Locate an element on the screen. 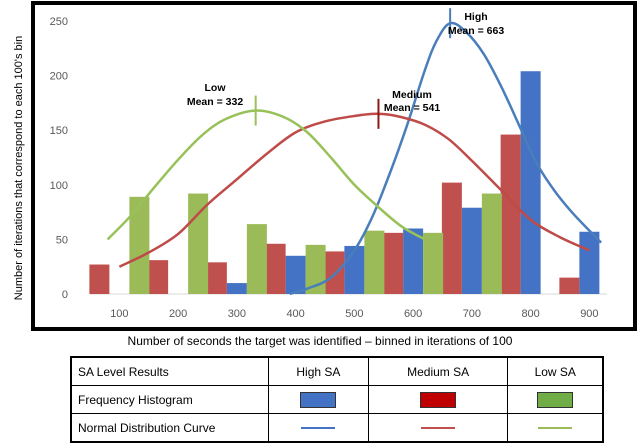 The width and height of the screenshot is (640, 443). x-tick-label: 900 is located at coordinates (589, 314).